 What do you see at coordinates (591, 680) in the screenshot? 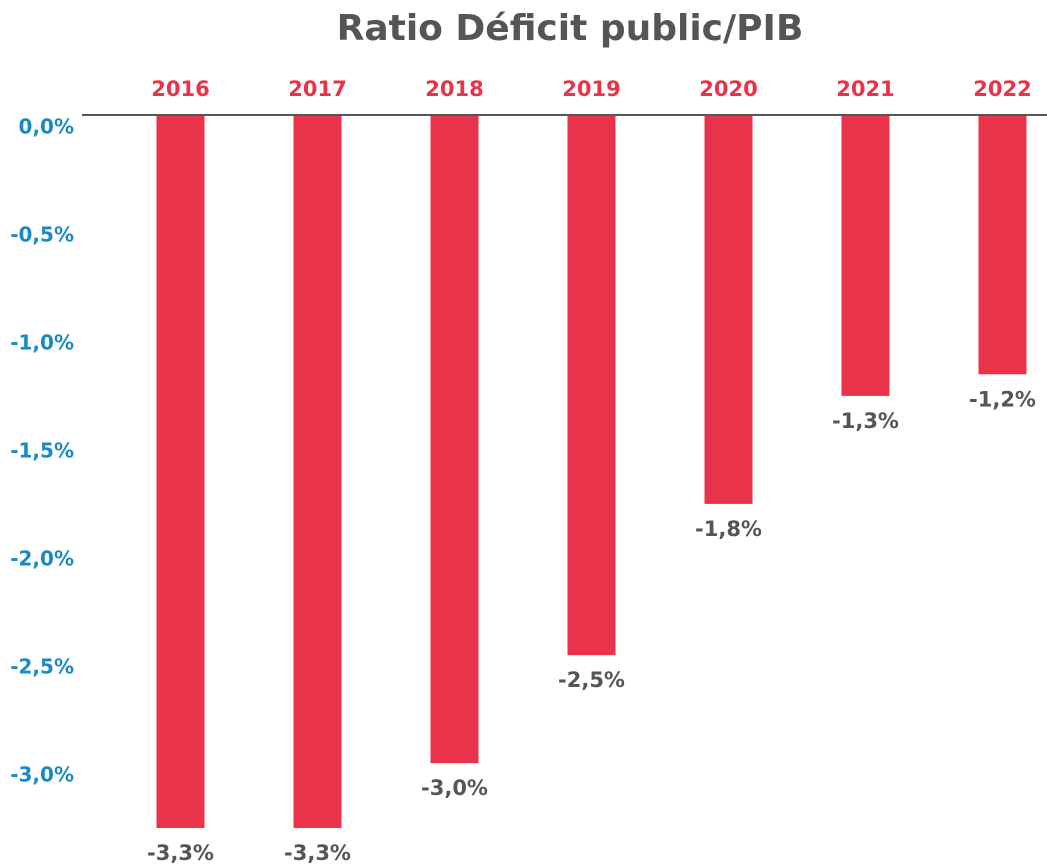
I see `value-label: -2,5%` at bounding box center [591, 680].